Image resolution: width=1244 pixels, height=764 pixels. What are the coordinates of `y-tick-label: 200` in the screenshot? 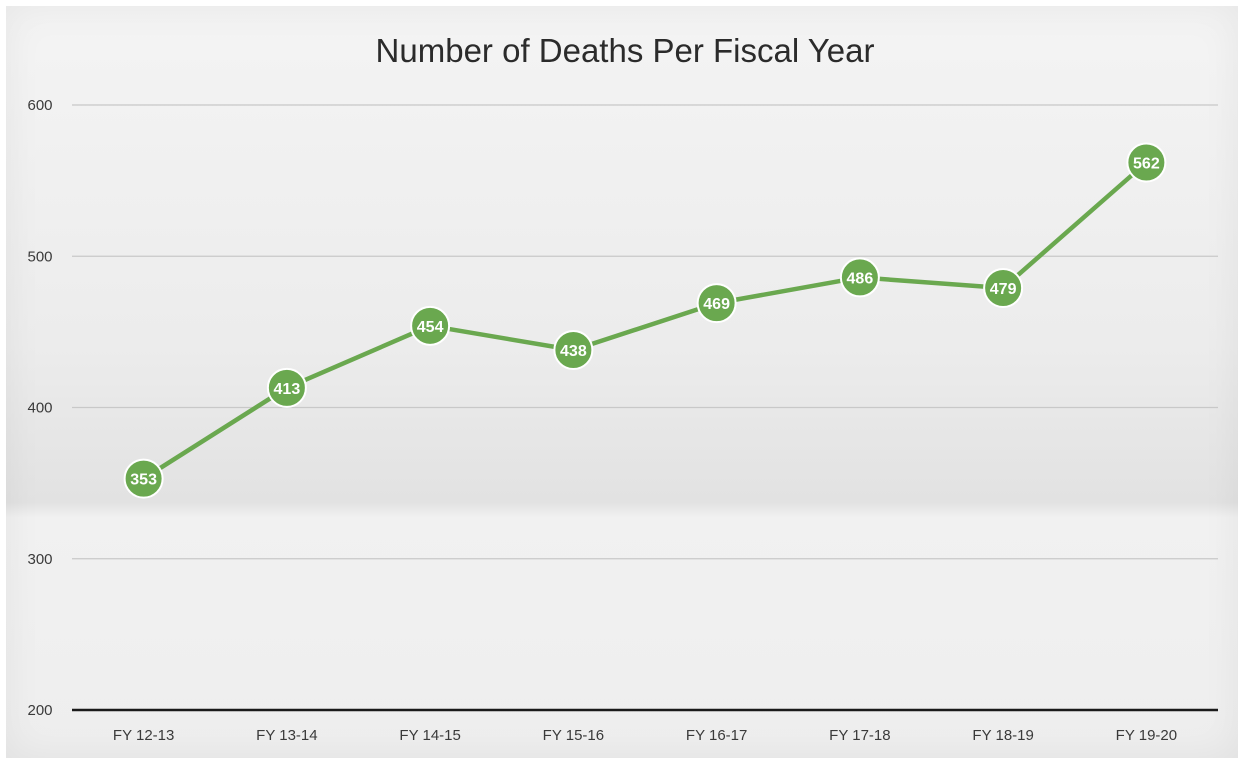 It's located at (39, 710).